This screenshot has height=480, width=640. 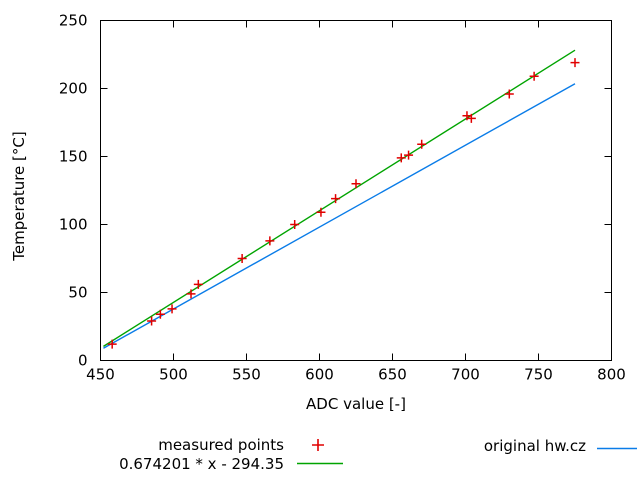 What do you see at coordinates (392, 375) in the screenshot?
I see `x-tick-label: 650` at bounding box center [392, 375].